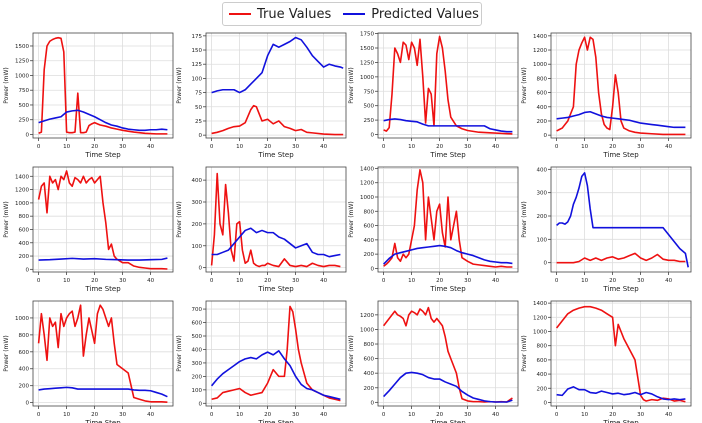 The height and width of the screenshot is (423, 702). I want to click on y-tick-label: 125, so click(197, 65).